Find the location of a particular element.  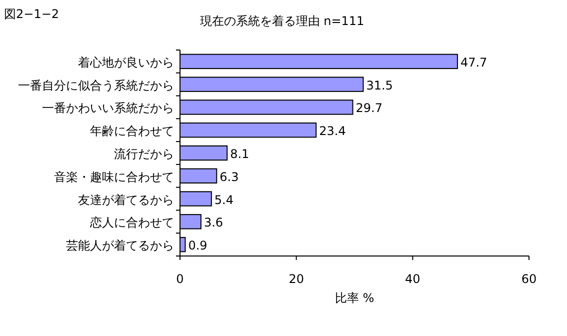

x-tick-label: 40 is located at coordinates (412, 279).